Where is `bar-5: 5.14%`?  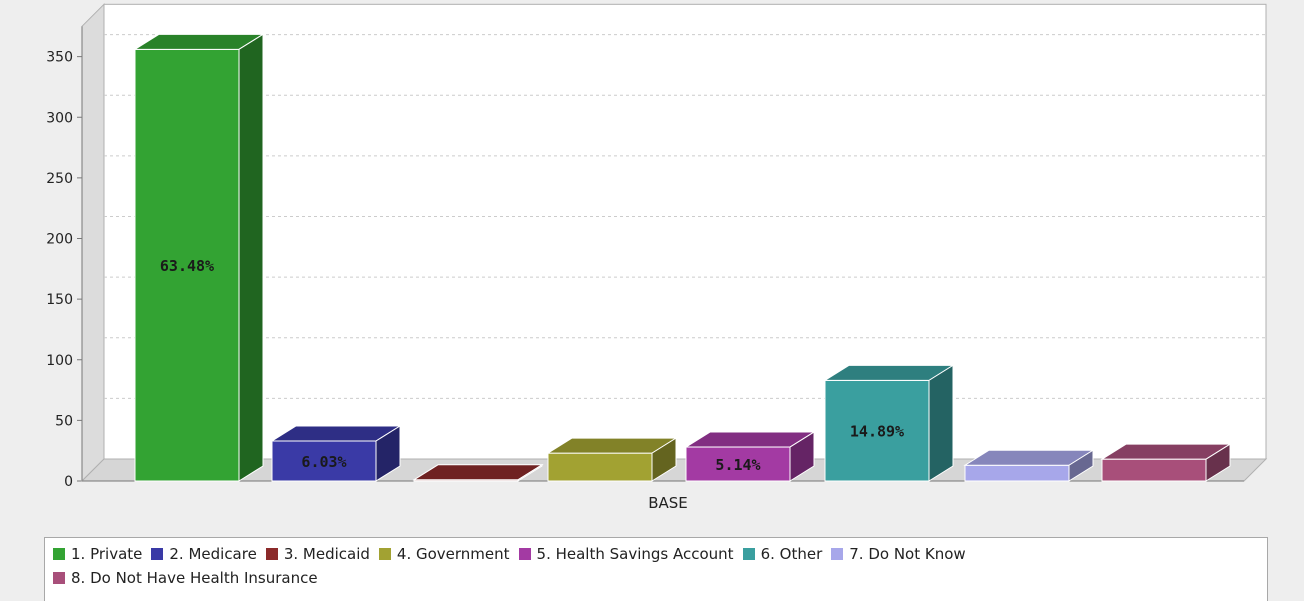 bar-5: 5.14% is located at coordinates (750, 456).